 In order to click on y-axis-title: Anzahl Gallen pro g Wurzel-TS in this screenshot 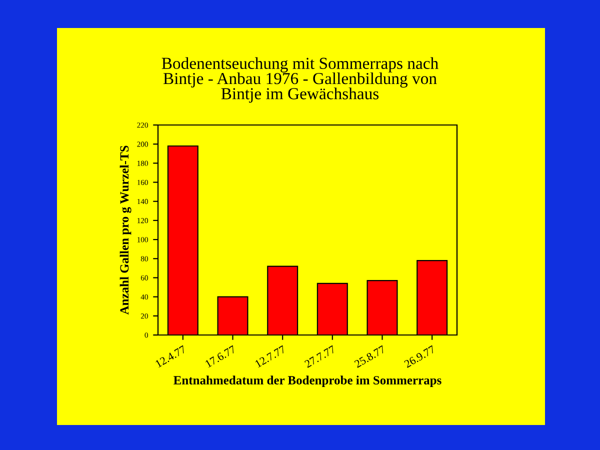, I will do `click(126, 230)`.